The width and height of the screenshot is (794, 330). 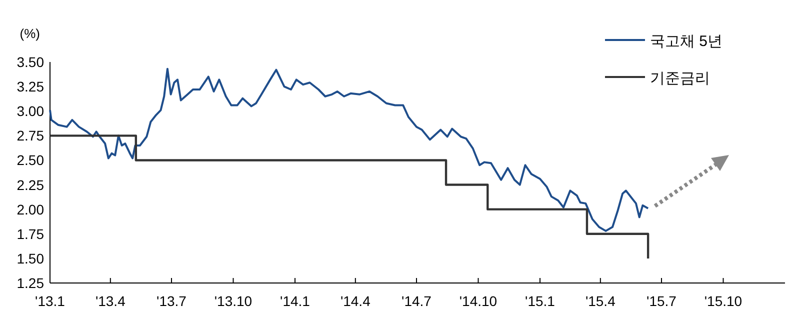 I want to click on y-tick-label: 3.00, so click(x=30, y=111).